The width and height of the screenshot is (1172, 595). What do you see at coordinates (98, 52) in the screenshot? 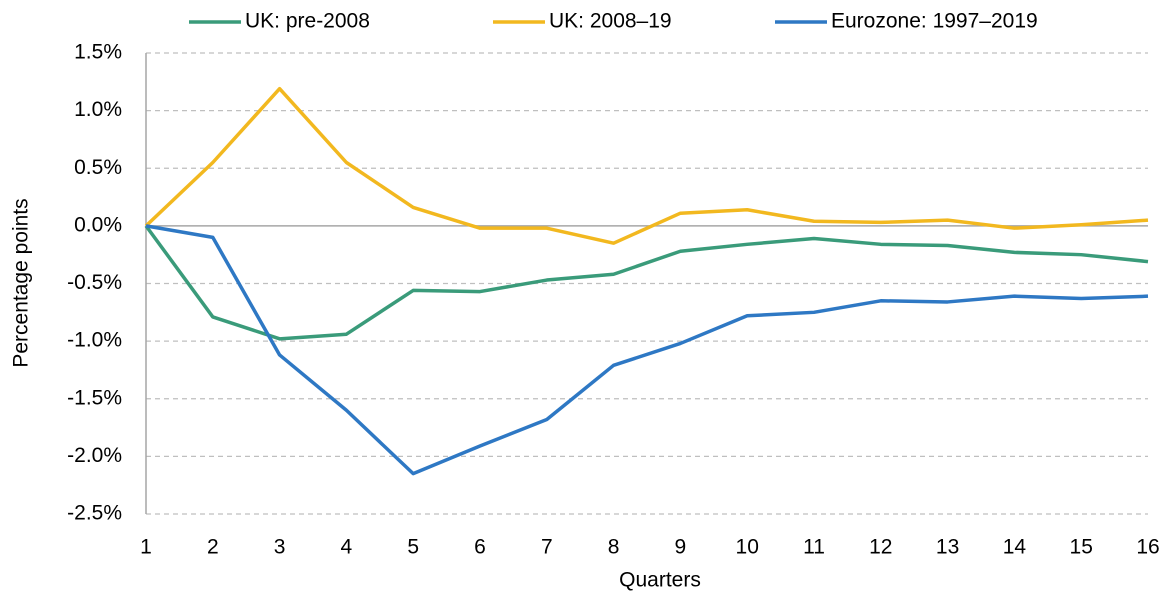
I see `y-tick-label: 1.5%` at bounding box center [98, 52].